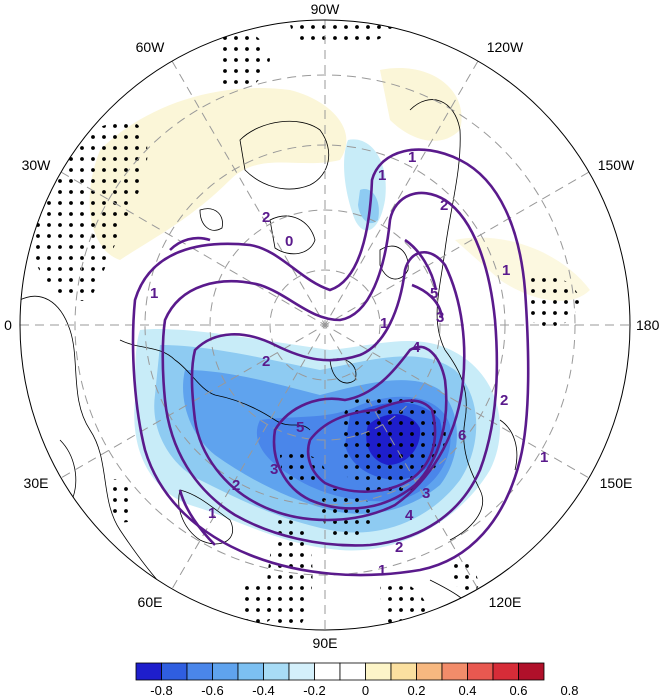 This screenshot has height=699, width=671. What do you see at coordinates (236, 485) in the screenshot?
I see `contour-label-2e: 2` at bounding box center [236, 485].